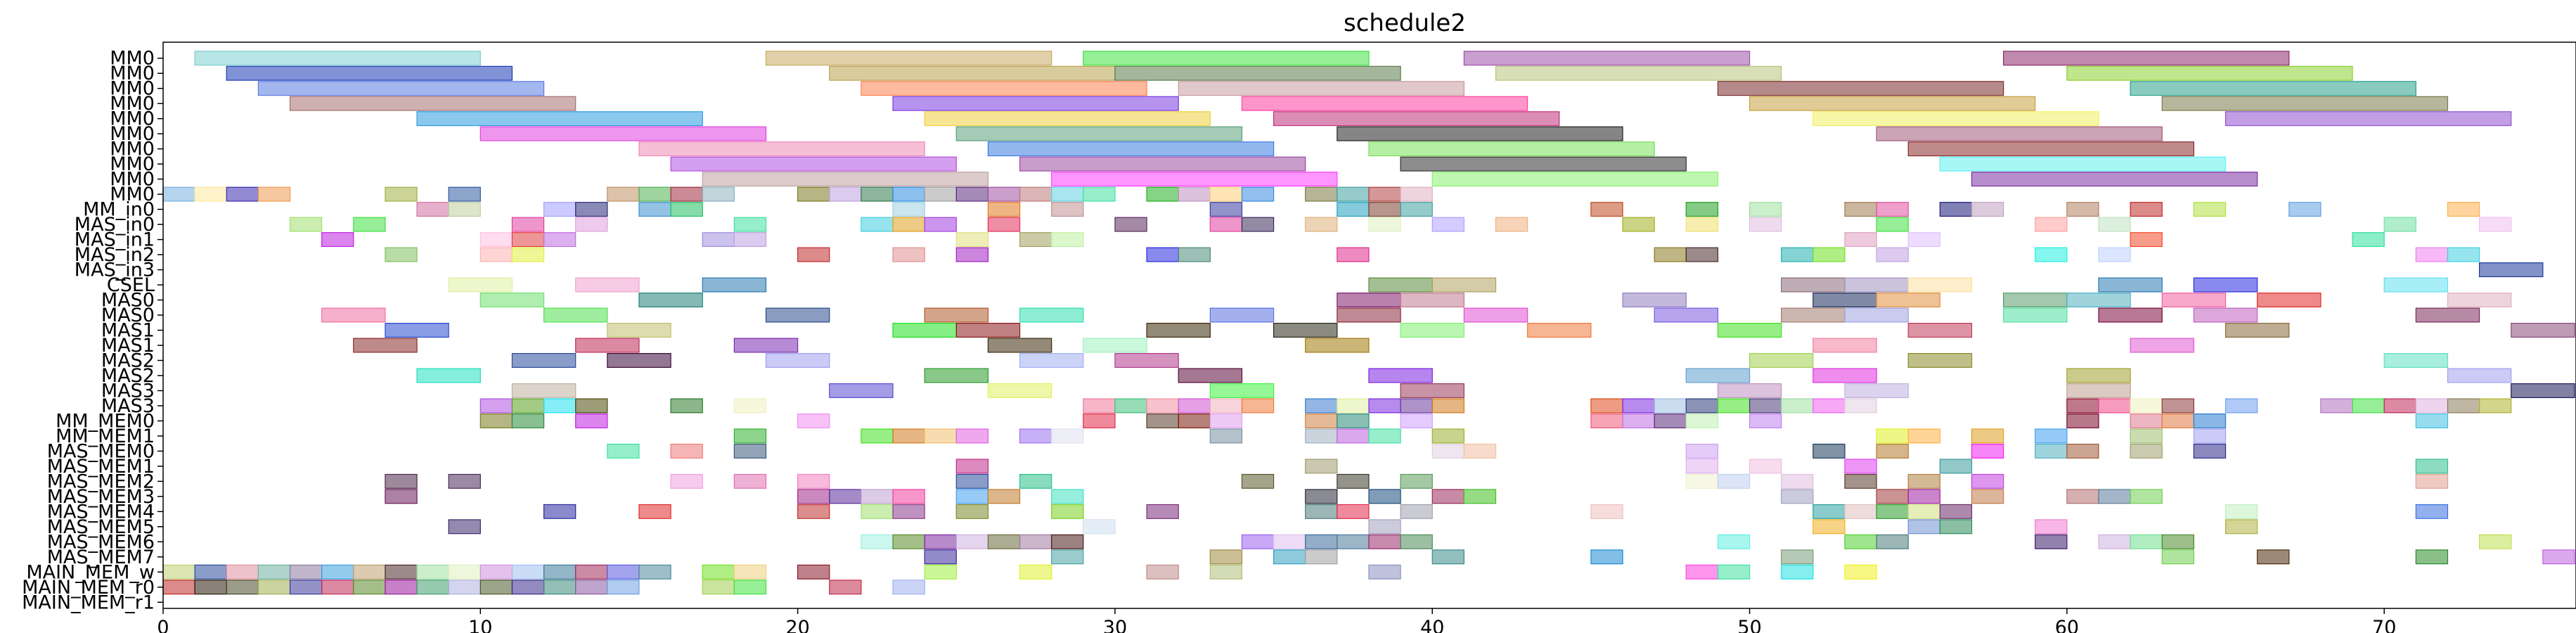  Describe the element at coordinates (101, 451) in the screenshot. I see `y-tick-label: MAS_MEM0` at that location.